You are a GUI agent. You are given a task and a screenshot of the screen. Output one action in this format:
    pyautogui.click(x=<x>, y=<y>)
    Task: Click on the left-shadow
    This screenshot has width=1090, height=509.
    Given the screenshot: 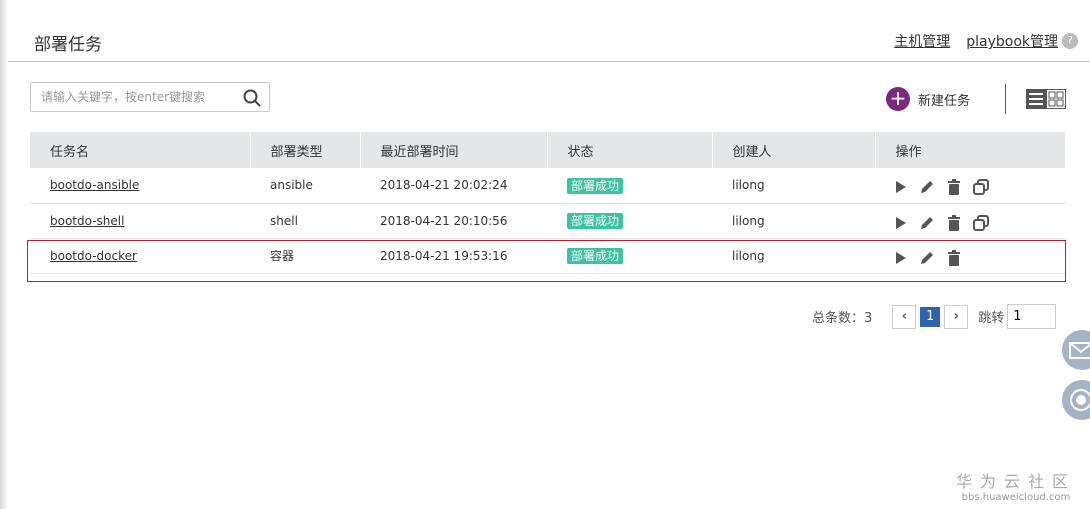 What is the action you would take?
    pyautogui.click(x=4, y=254)
    